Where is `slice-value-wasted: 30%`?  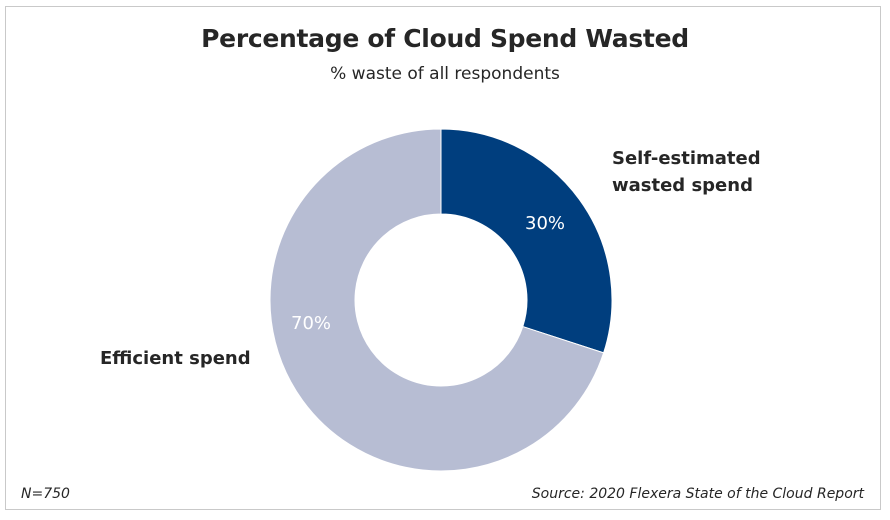 slice-value-wasted: 30% is located at coordinates (545, 223).